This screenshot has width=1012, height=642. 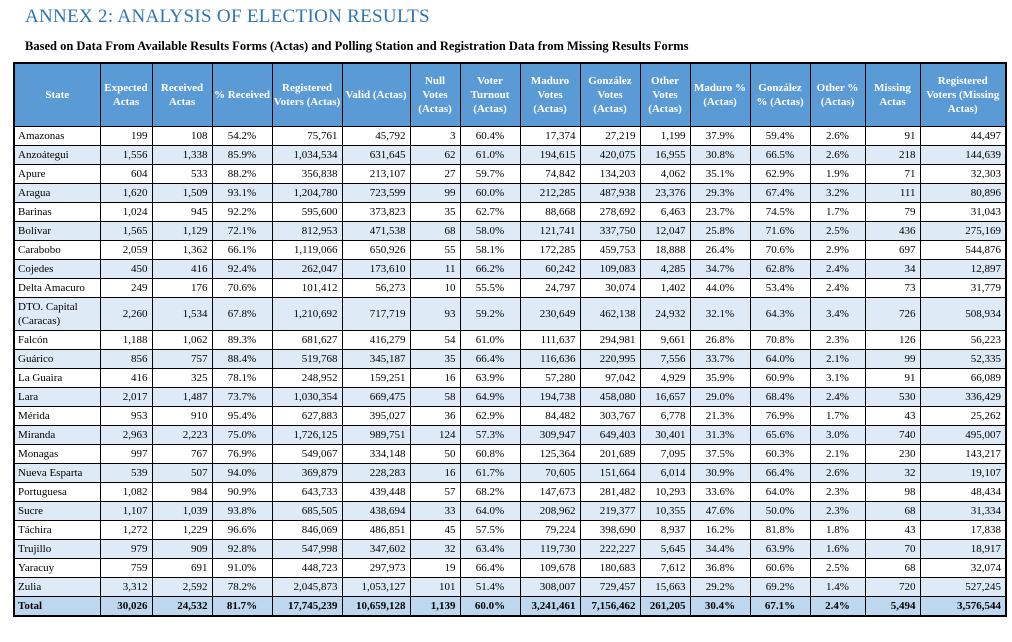 What do you see at coordinates (550, 155) in the screenshot?
I see `value-cell: 194,615` at bounding box center [550, 155].